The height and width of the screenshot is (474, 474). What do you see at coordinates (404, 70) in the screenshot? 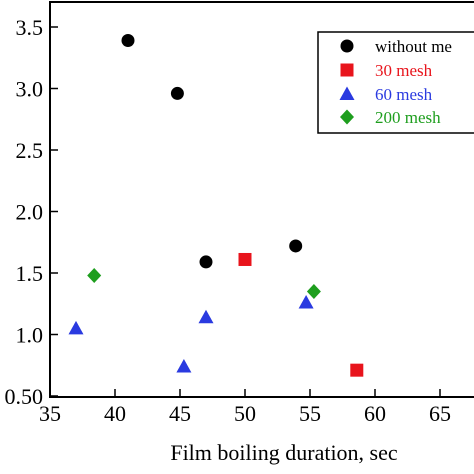
I see `legend-label-30-mesh: 30 mesh` at bounding box center [404, 70].